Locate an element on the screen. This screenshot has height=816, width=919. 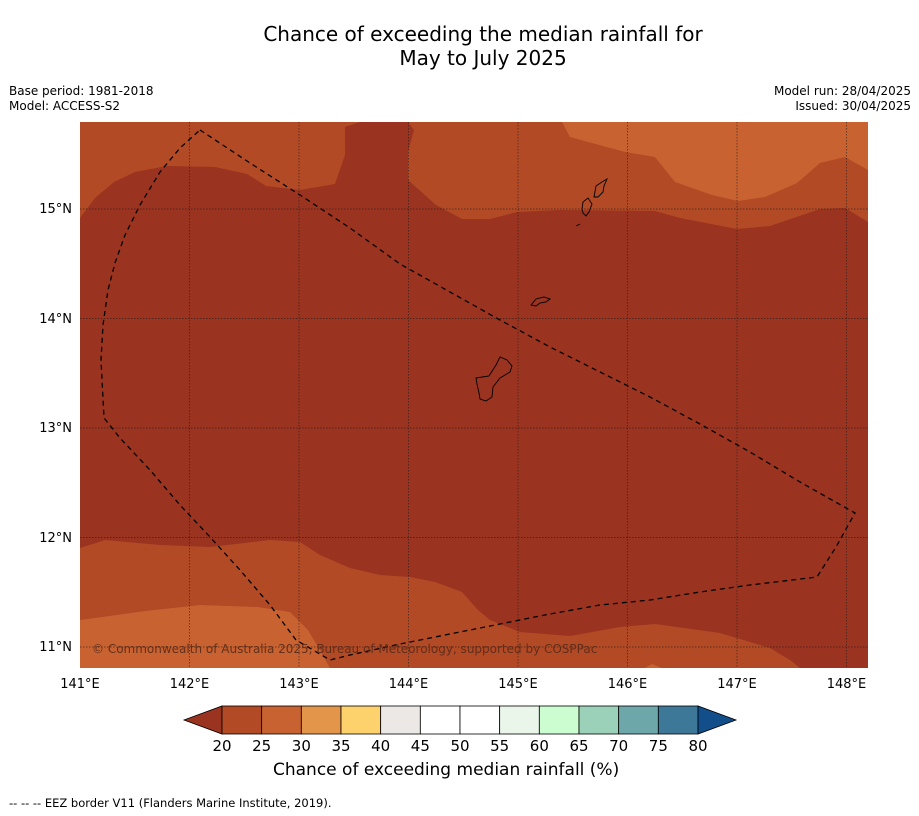
title-line-2: May to July 2025 is located at coordinates (483, 58).